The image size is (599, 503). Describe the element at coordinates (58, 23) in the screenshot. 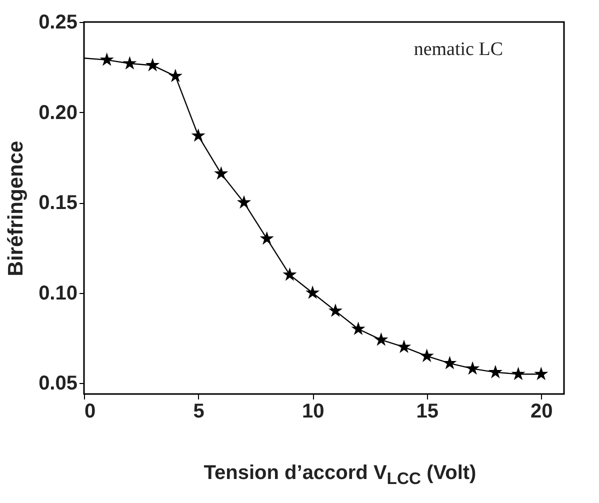

I see `y-tick-label: 0.25` at that location.